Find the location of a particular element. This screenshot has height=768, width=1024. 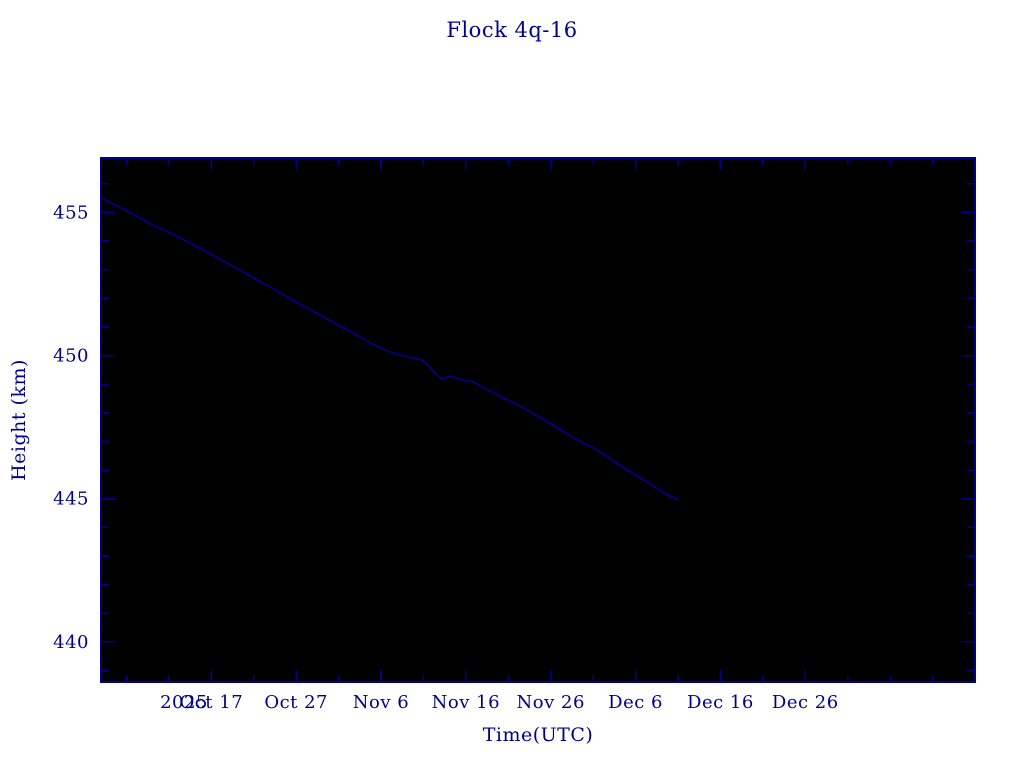

y-tick-label: 440 is located at coordinates (71, 642).